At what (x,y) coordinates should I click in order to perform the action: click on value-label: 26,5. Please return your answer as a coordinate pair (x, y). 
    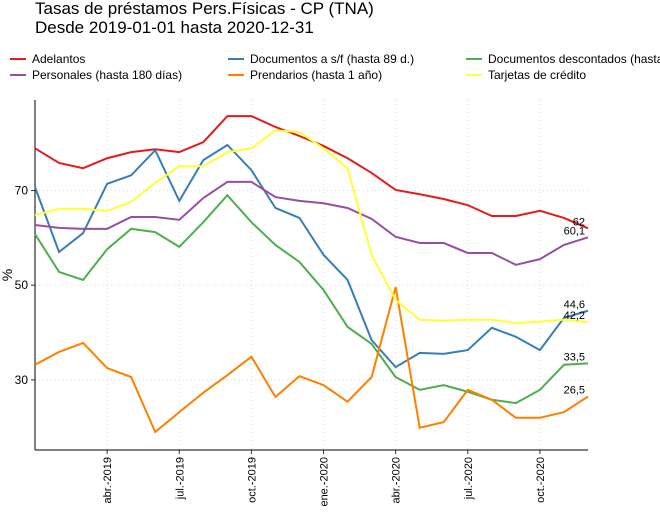
    Looking at the image, I should click on (574, 390).